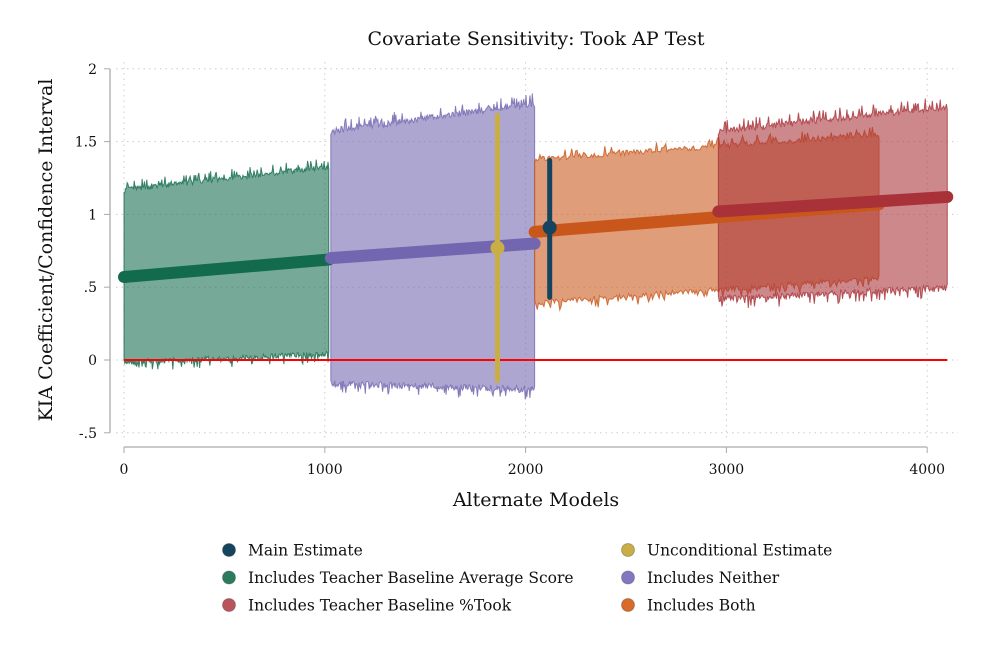 Image resolution: width=984 pixels, height=656 pixels. What do you see at coordinates (927, 470) in the screenshot?
I see `x-tick-label: 4000` at bounding box center [927, 470].